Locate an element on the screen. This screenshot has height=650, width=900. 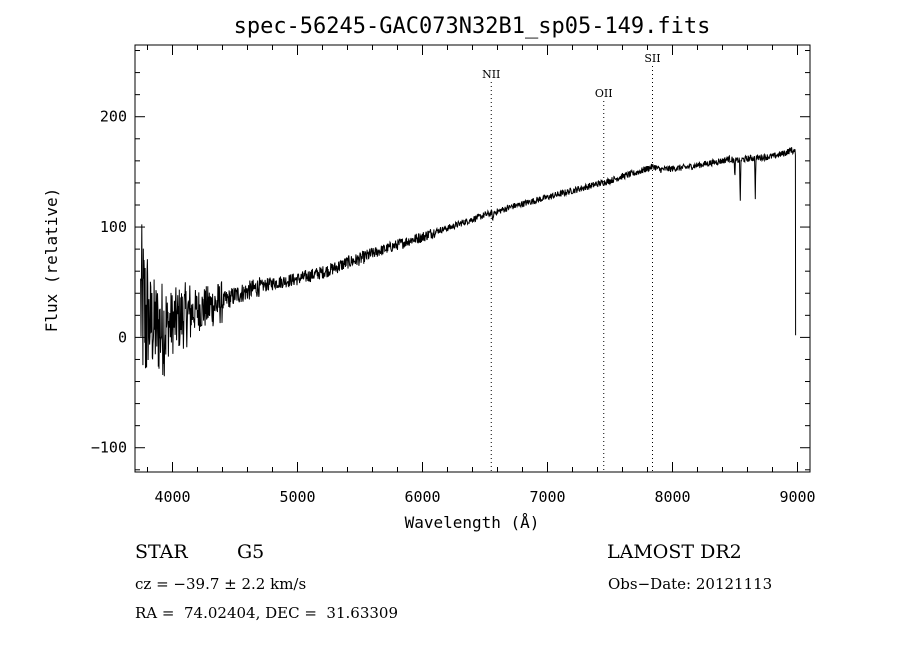
coordinates: RA = 74.02404, DEC = 31.63309 is located at coordinates (267, 613).